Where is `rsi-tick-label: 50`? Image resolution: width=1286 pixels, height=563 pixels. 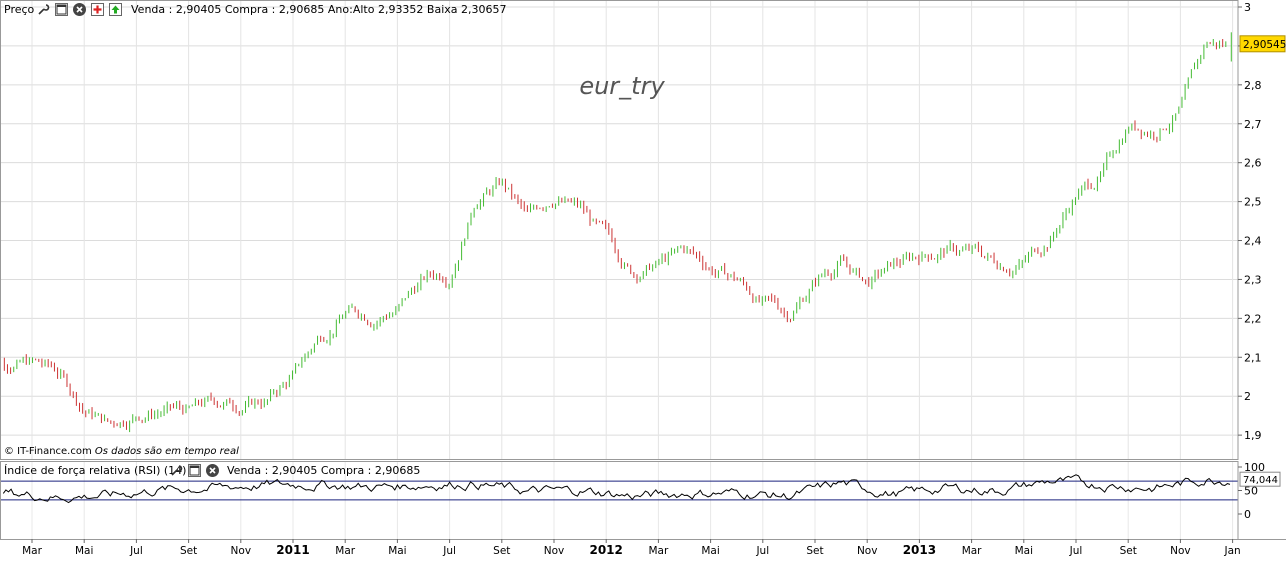
rsi-tick-label: 50 is located at coordinates (1251, 491).